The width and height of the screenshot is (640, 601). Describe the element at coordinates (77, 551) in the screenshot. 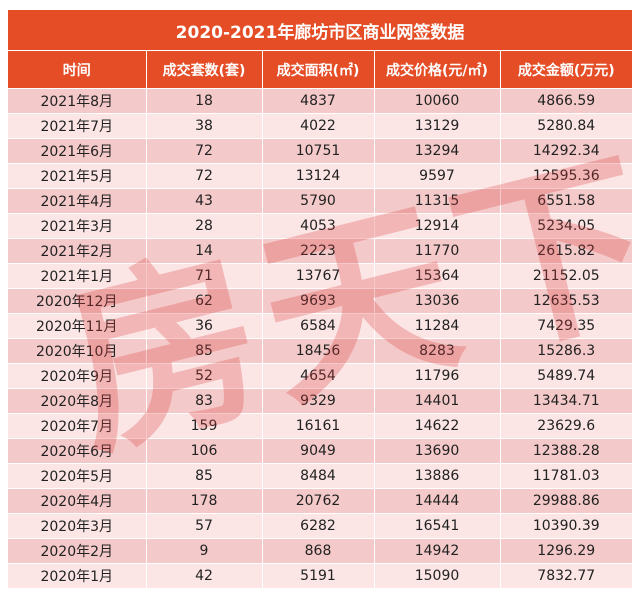

I see `table-cell: 2020年2月` at that location.